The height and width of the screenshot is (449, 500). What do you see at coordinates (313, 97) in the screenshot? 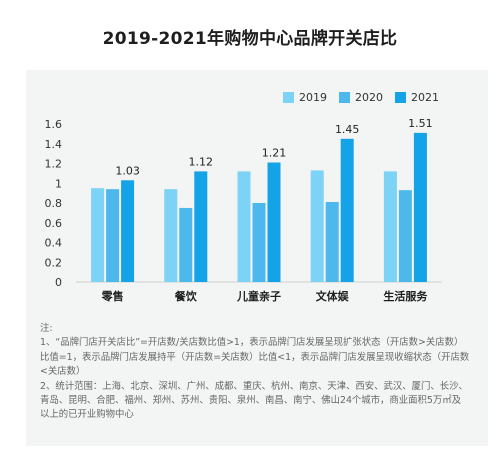
I see `legend-label-2019: 2019` at bounding box center [313, 97].